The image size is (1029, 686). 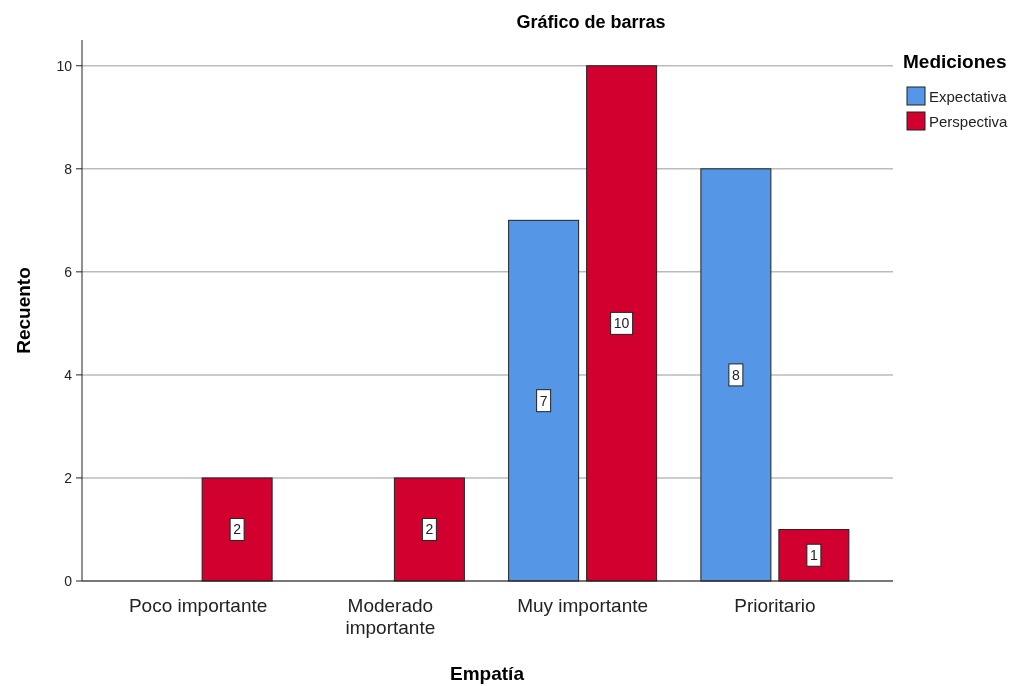 What do you see at coordinates (68, 271) in the screenshot?
I see `y-tick-label: 6` at bounding box center [68, 271].